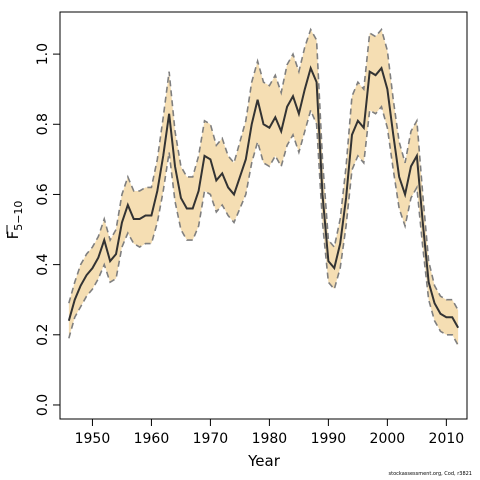 The width and height of the screenshot is (480, 480). Describe the element at coordinates (43, 194) in the screenshot. I see `y-tick-label: 0.6` at that location.